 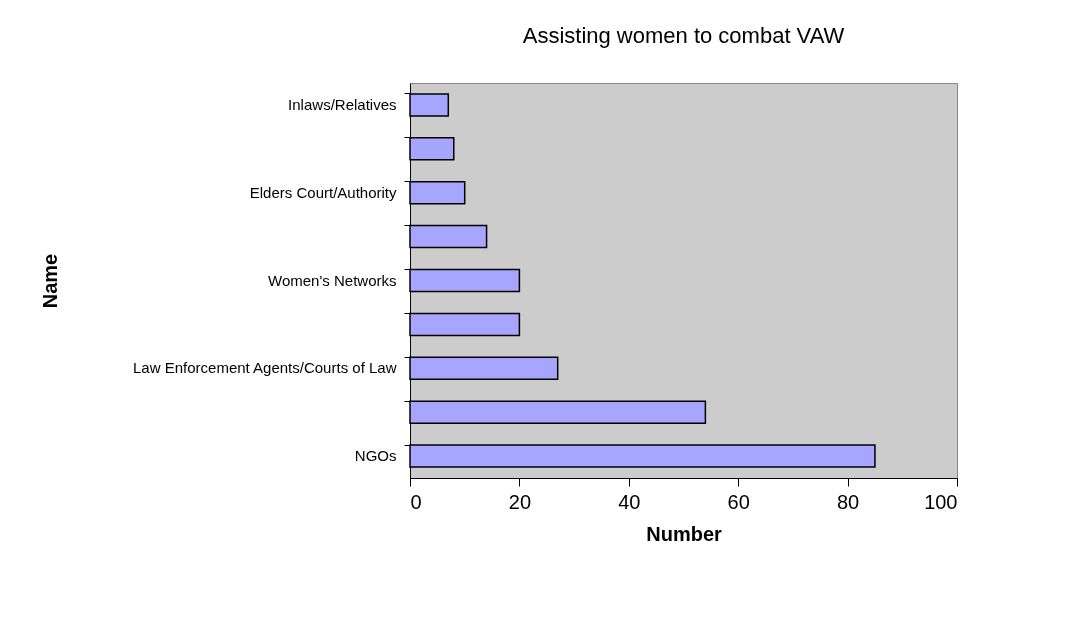 I want to click on x-axis-title: Number, so click(x=684, y=533).